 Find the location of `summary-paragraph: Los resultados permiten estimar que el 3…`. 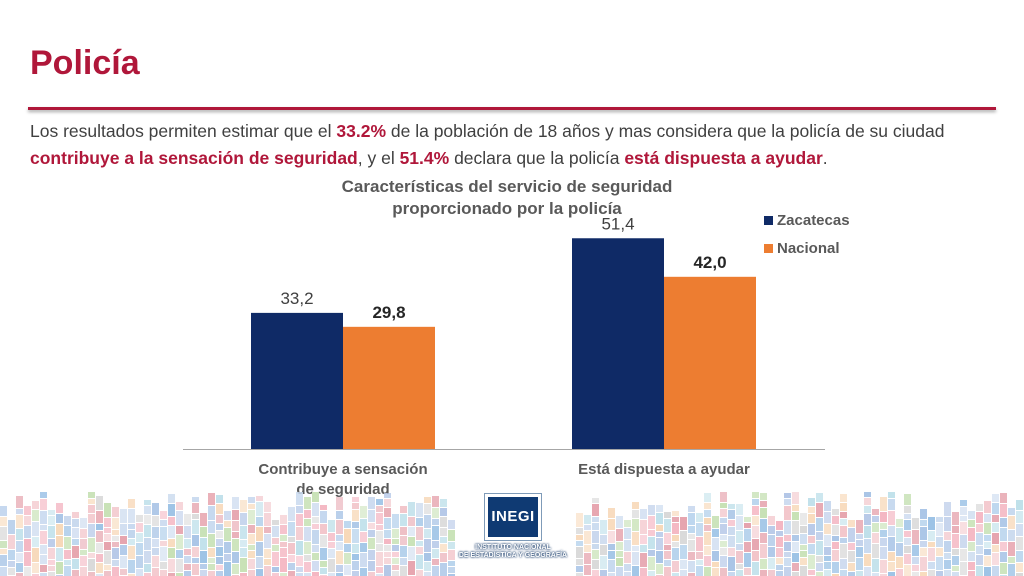

summary-paragraph: Los resultados permiten estimar que el 3… is located at coordinates (512, 145).